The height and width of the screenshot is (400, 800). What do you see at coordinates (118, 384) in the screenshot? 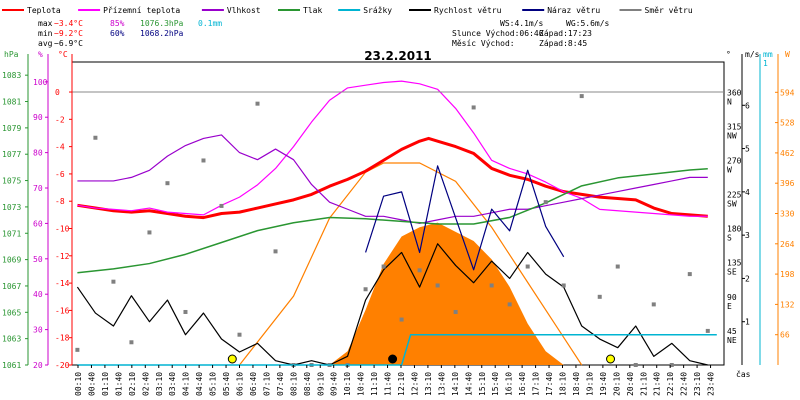
I see `x-tick-label-3: 01:40` at bounding box center [118, 384].